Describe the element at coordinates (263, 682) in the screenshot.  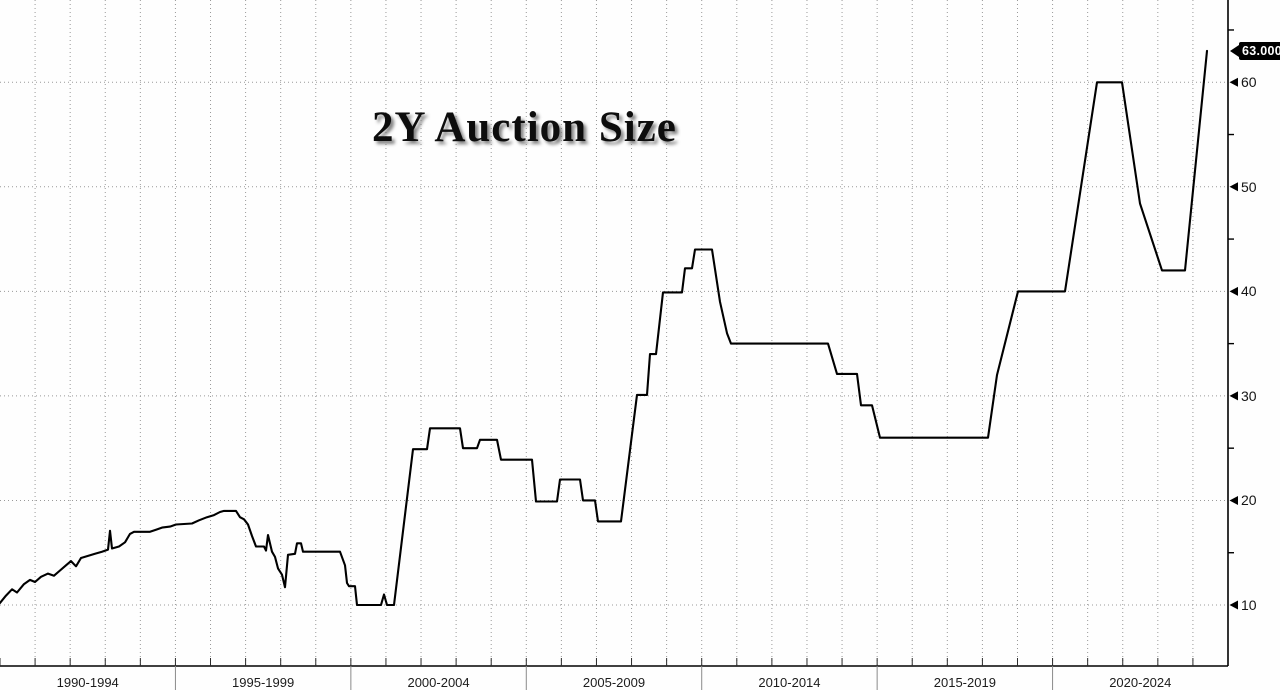
I see `x-axis-period-label: 1995-1999` at that location.